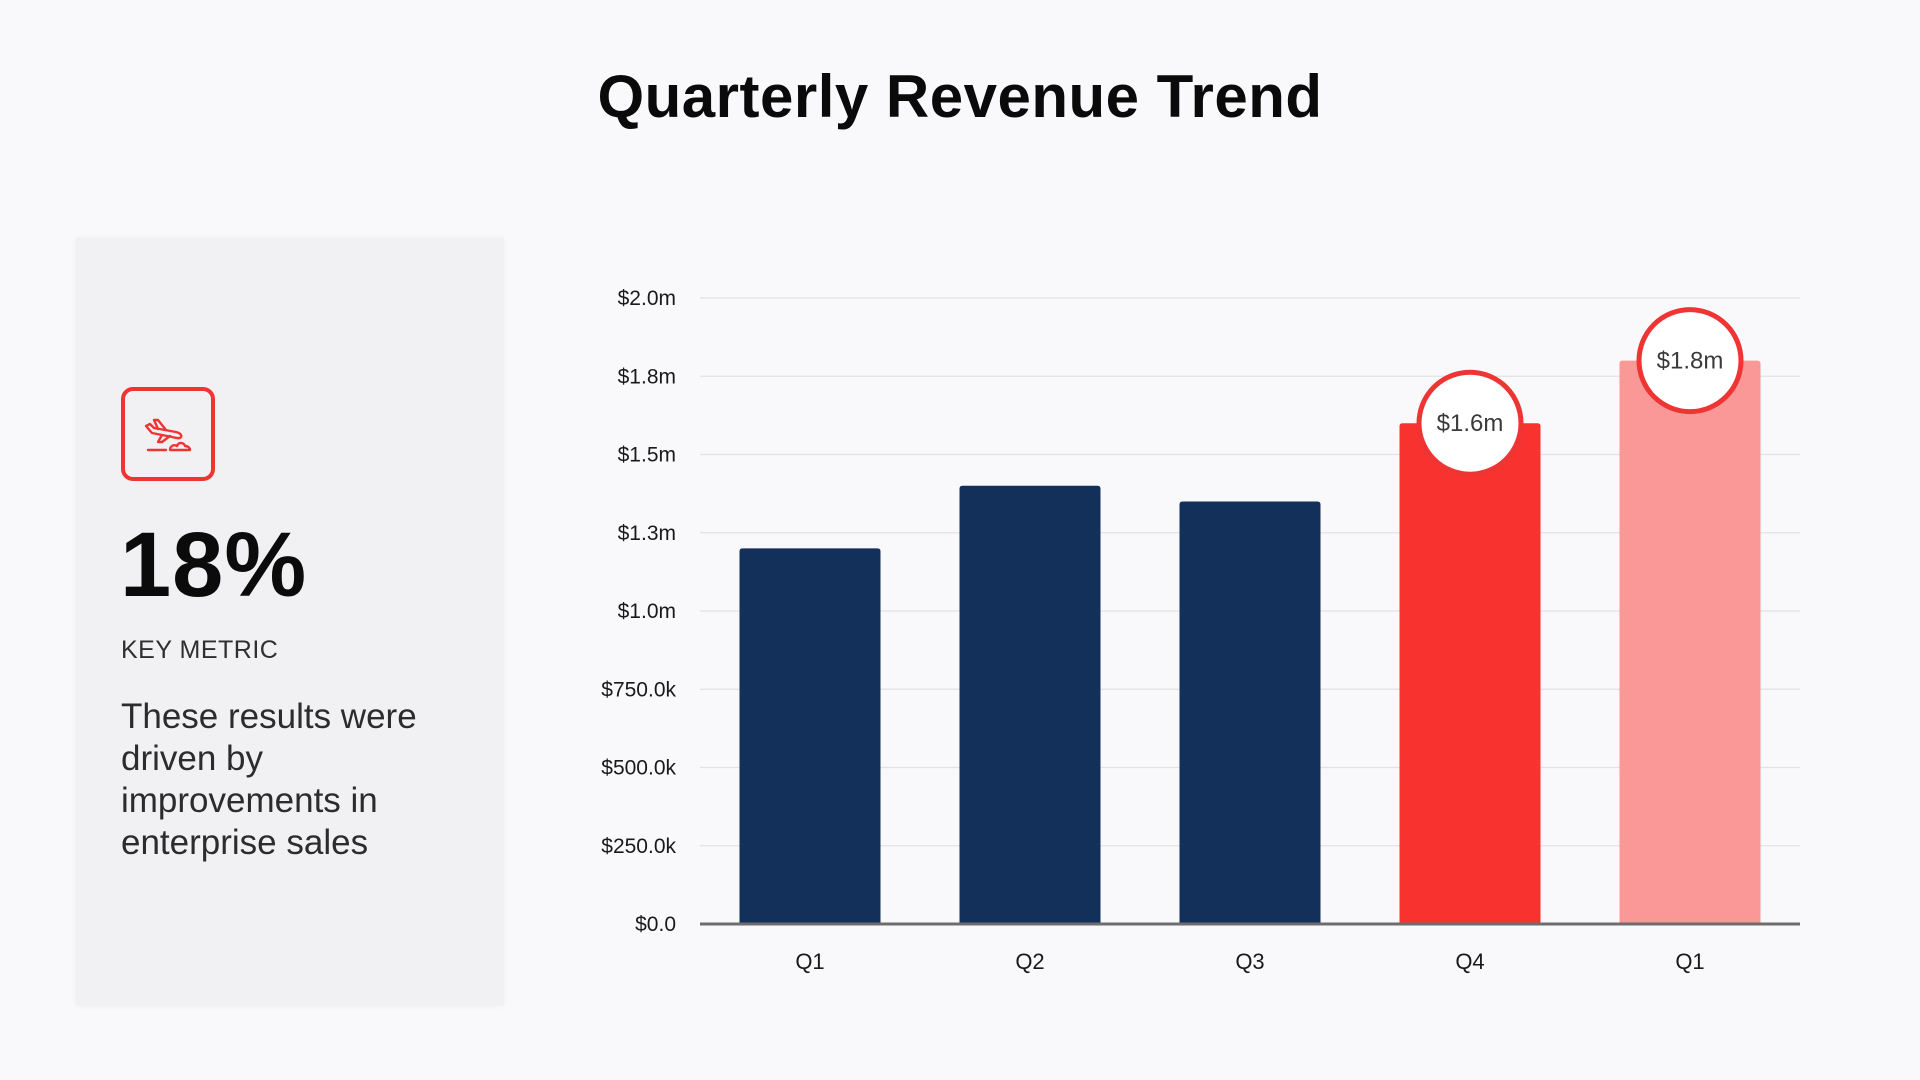 The image size is (1920, 1080). What do you see at coordinates (647, 611) in the screenshot?
I see `y-tick-label: $1.0m` at bounding box center [647, 611].